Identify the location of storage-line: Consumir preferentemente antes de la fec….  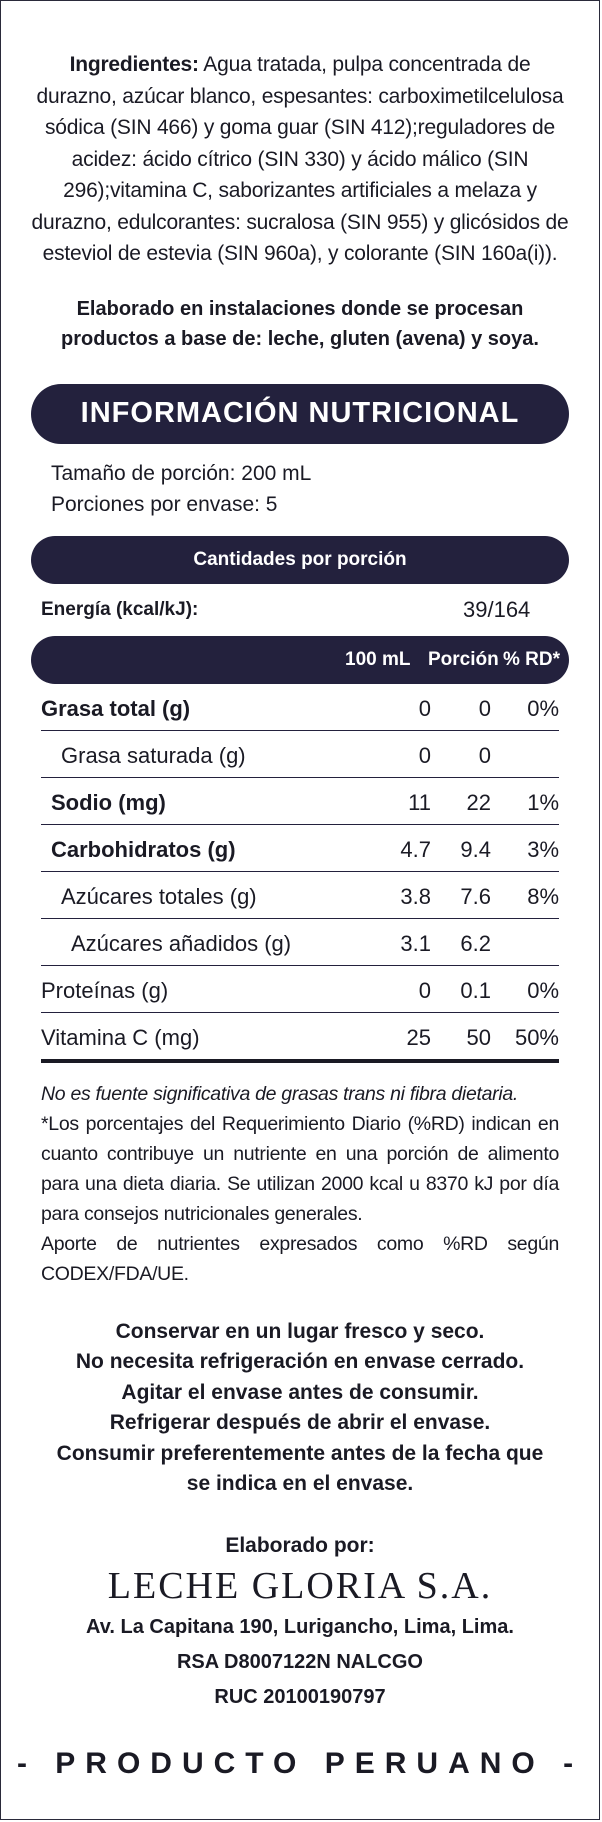
(300, 1453).